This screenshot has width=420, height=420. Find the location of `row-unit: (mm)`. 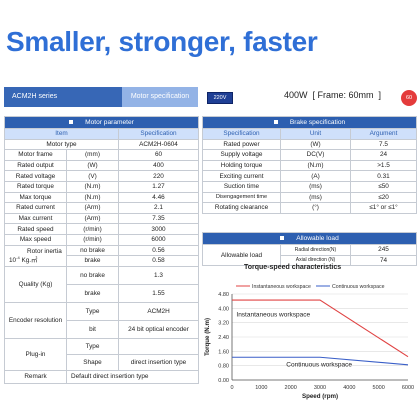

row-unit: (mm) is located at coordinates (92, 155).